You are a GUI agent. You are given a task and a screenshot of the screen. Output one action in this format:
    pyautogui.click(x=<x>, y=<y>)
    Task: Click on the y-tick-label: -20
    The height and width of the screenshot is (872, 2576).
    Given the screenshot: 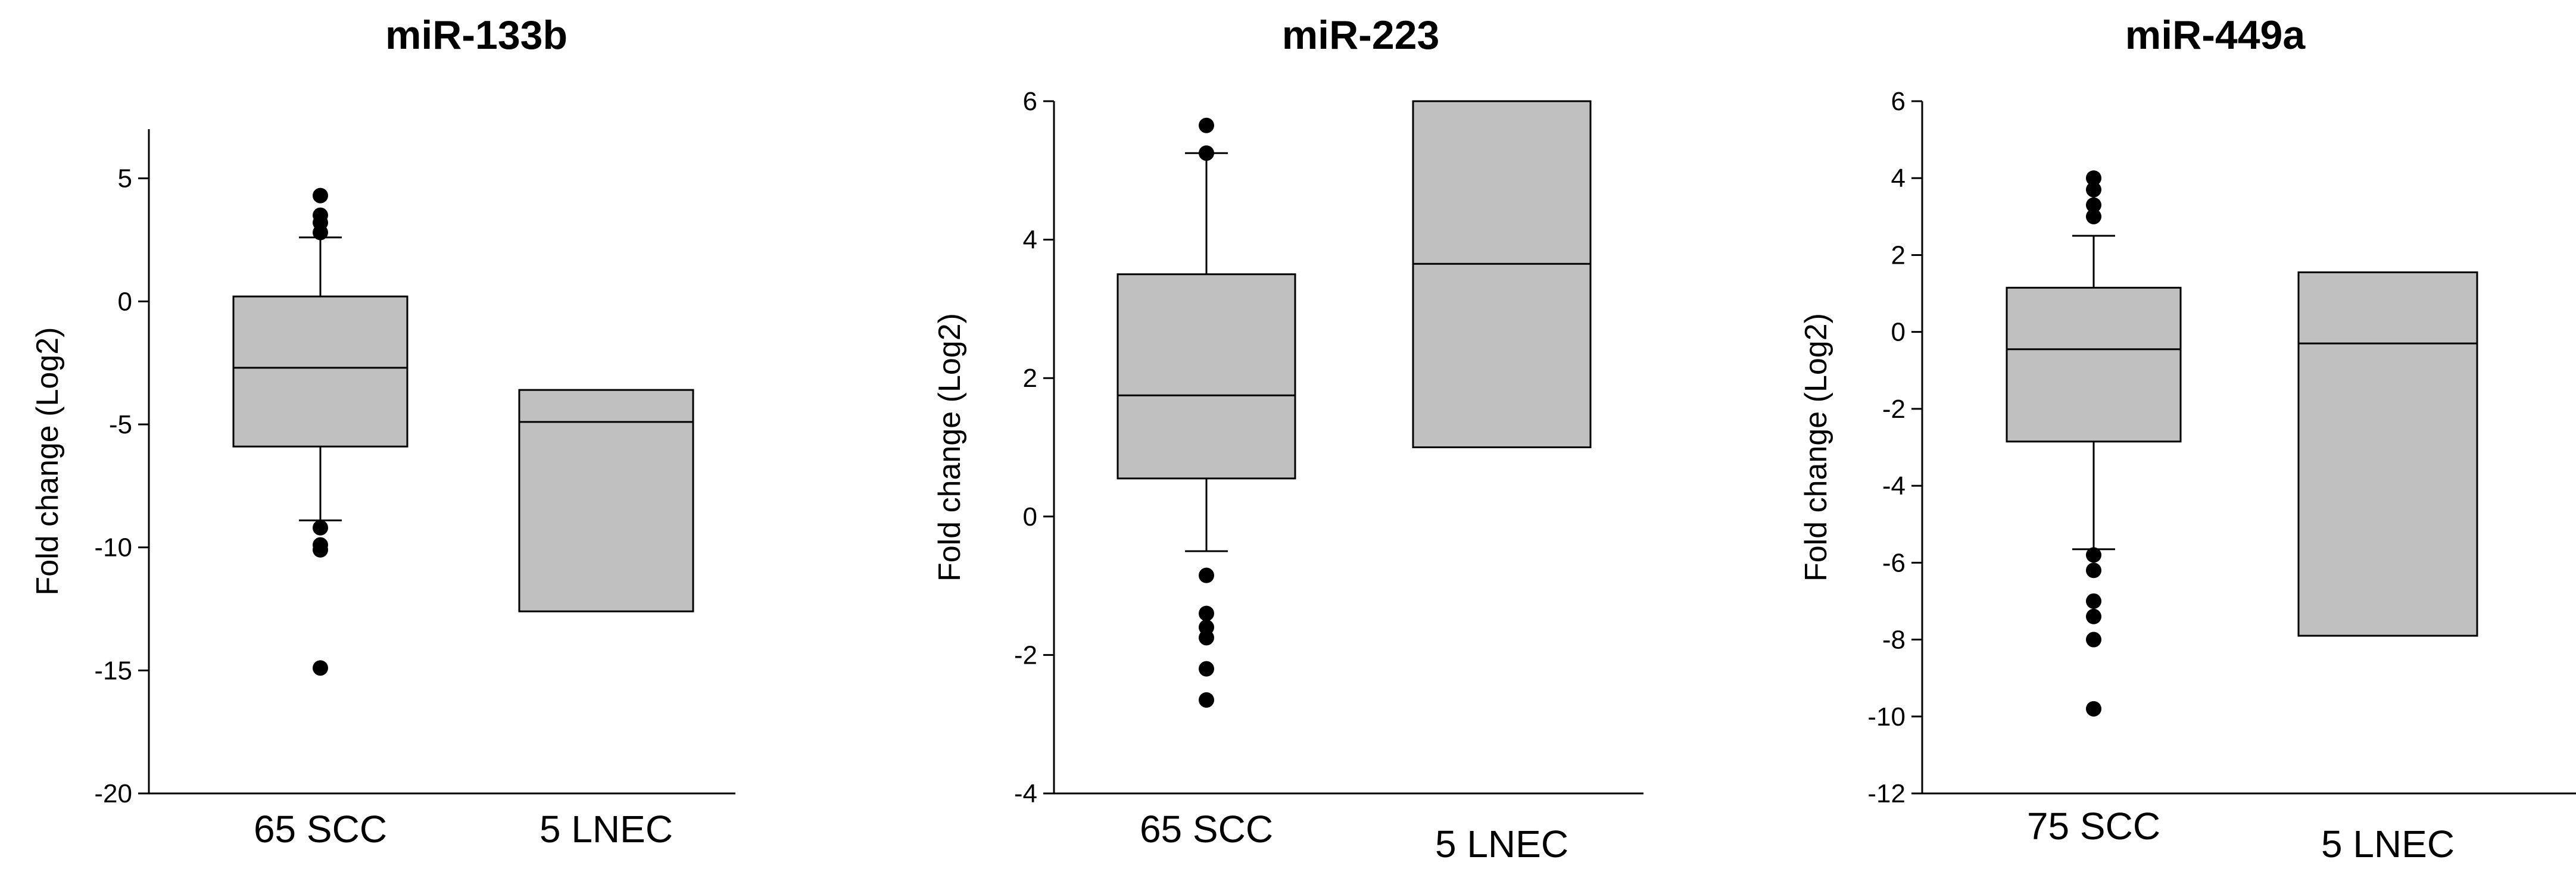 What is the action you would take?
    pyautogui.click(x=113, y=793)
    